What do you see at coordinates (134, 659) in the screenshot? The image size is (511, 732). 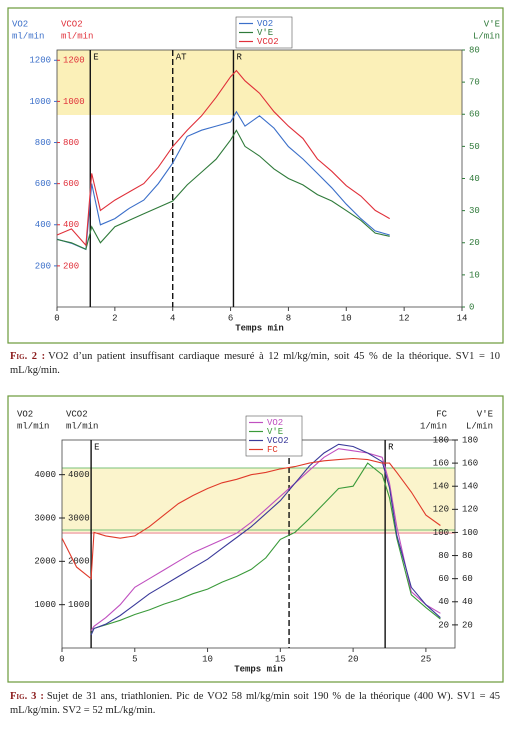 I see `x-tick-label: 5` at bounding box center [134, 659].